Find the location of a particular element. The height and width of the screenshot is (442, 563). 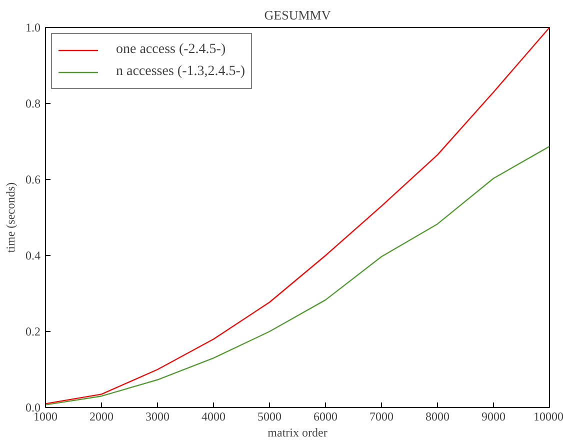

y-tick-label: 0.8 is located at coordinates (33, 103).